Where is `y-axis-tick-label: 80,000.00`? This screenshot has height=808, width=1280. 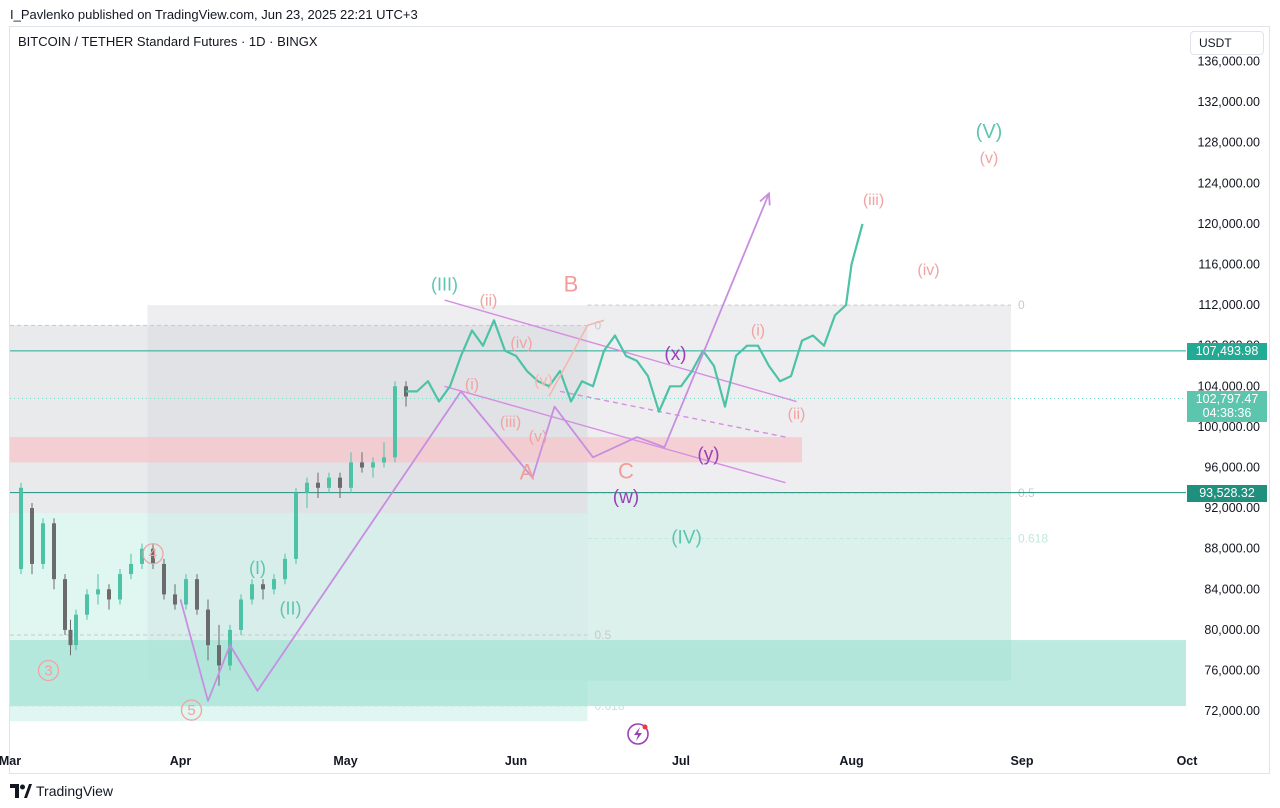
y-axis-tick-label: 80,000.00 is located at coordinates (1232, 630).